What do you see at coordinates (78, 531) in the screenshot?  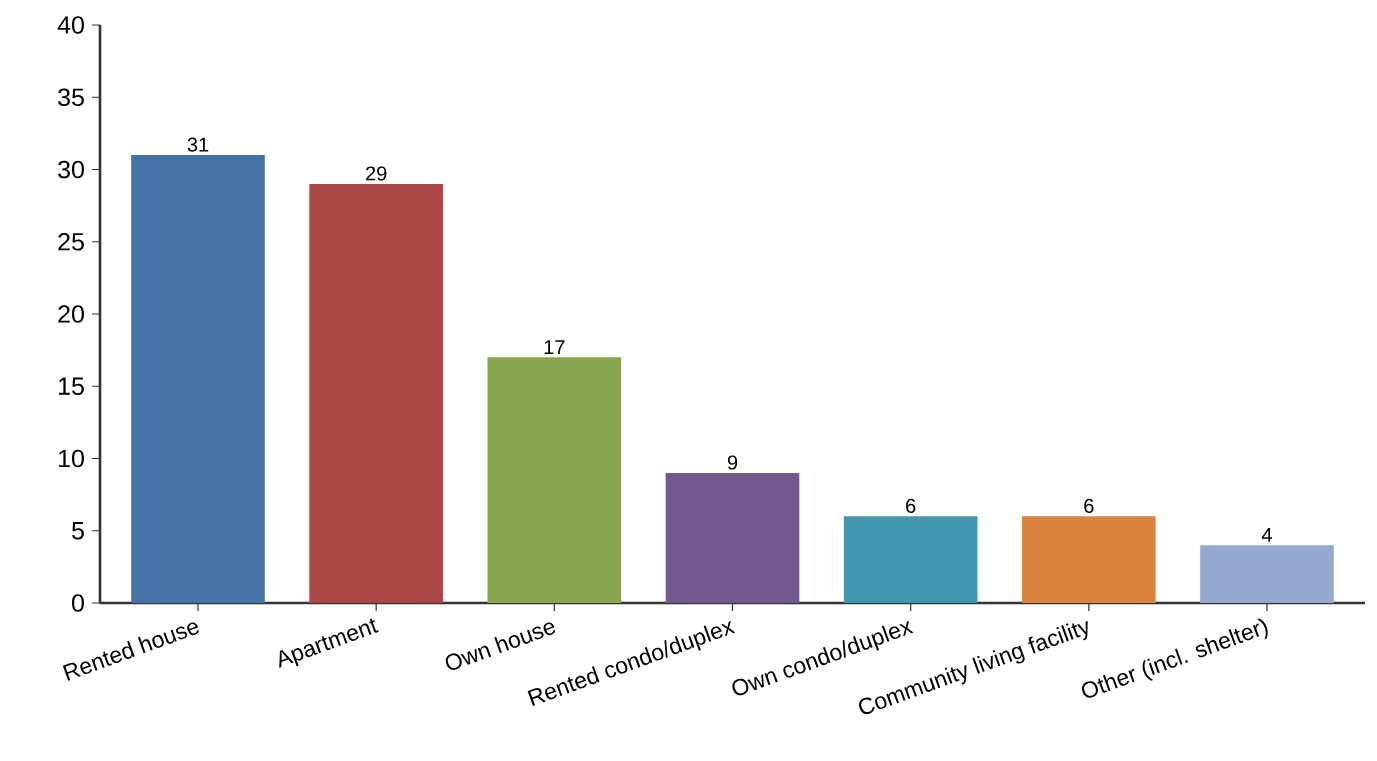 I see `y-tick-label: 5` at bounding box center [78, 531].